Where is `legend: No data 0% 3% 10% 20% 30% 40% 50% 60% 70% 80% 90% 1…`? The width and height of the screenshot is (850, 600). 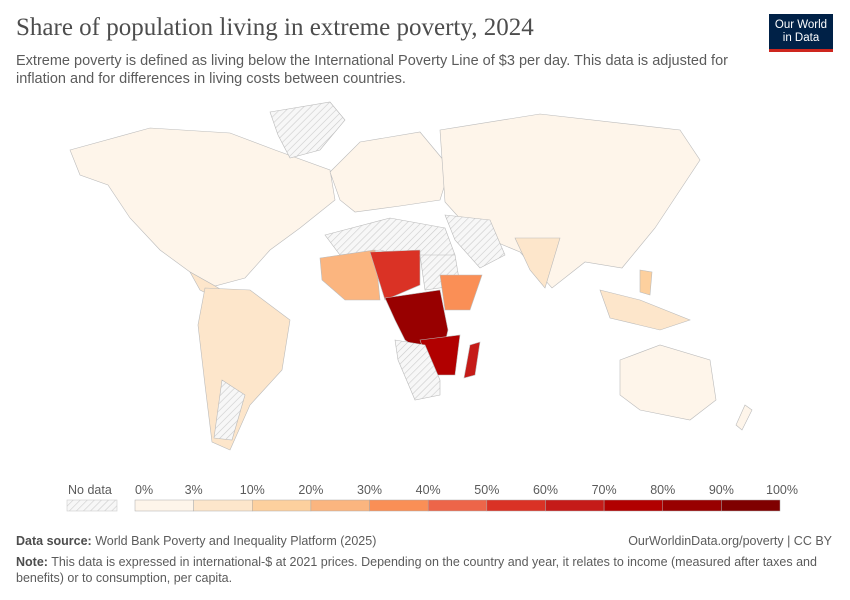 legend: No data 0% 3% 10% 20% 30% 40% 50% 60% 70% 80% 90% 1… is located at coordinates (432, 497).